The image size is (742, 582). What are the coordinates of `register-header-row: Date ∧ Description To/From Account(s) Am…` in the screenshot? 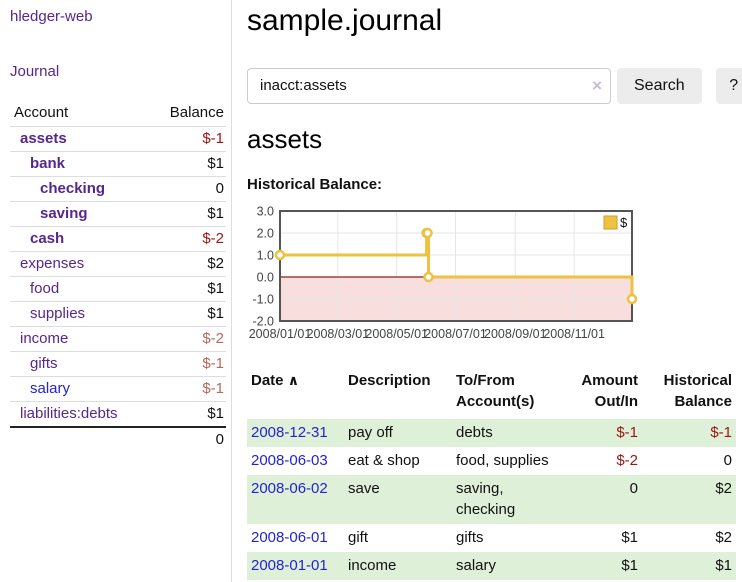 It's located at (491, 394).